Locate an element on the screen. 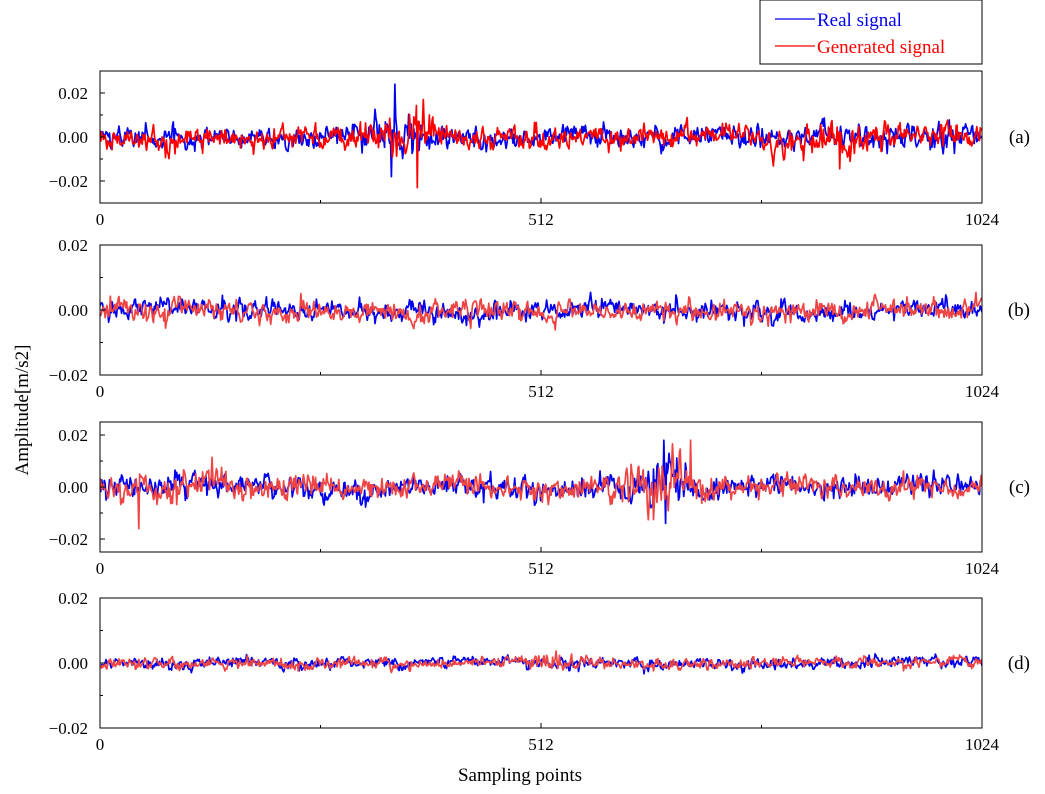  x-tick-label-d: 0 is located at coordinates (100, 744).